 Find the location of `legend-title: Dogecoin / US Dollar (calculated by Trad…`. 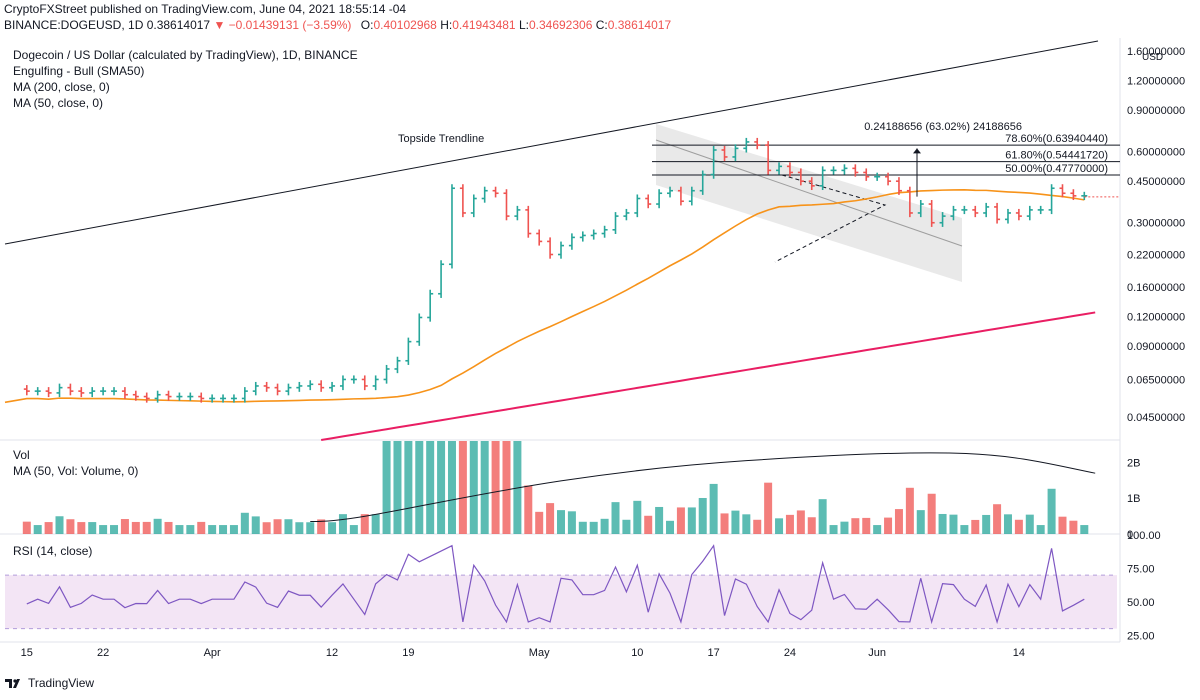

legend-title: Dogecoin / US Dollar (calculated by Trad… is located at coordinates (185, 55).